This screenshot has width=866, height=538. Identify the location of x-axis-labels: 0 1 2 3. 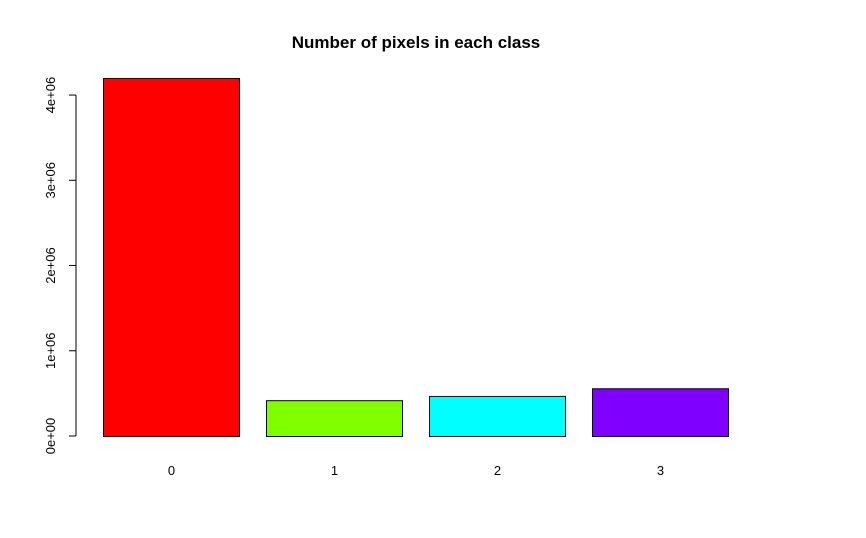
(416, 470).